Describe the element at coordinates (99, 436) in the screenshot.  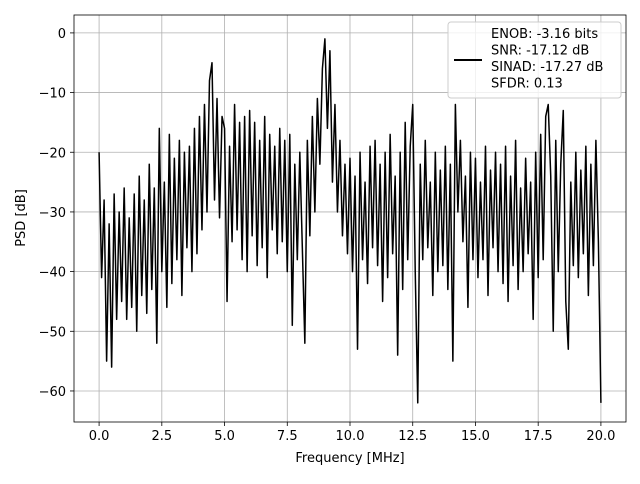
I see `x-tick-label: 0.0` at that location.